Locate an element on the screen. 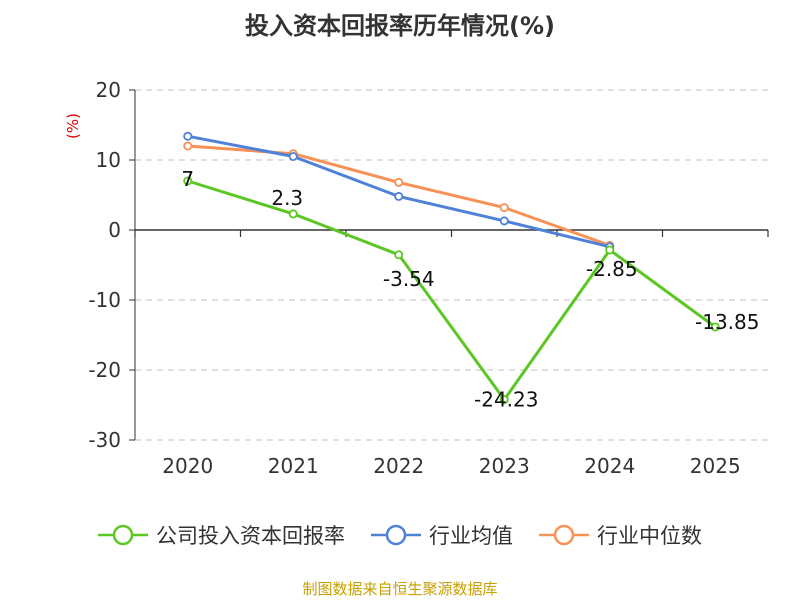 This screenshot has height=600, width=800. data-label-2: -3.54 is located at coordinates (409, 279).